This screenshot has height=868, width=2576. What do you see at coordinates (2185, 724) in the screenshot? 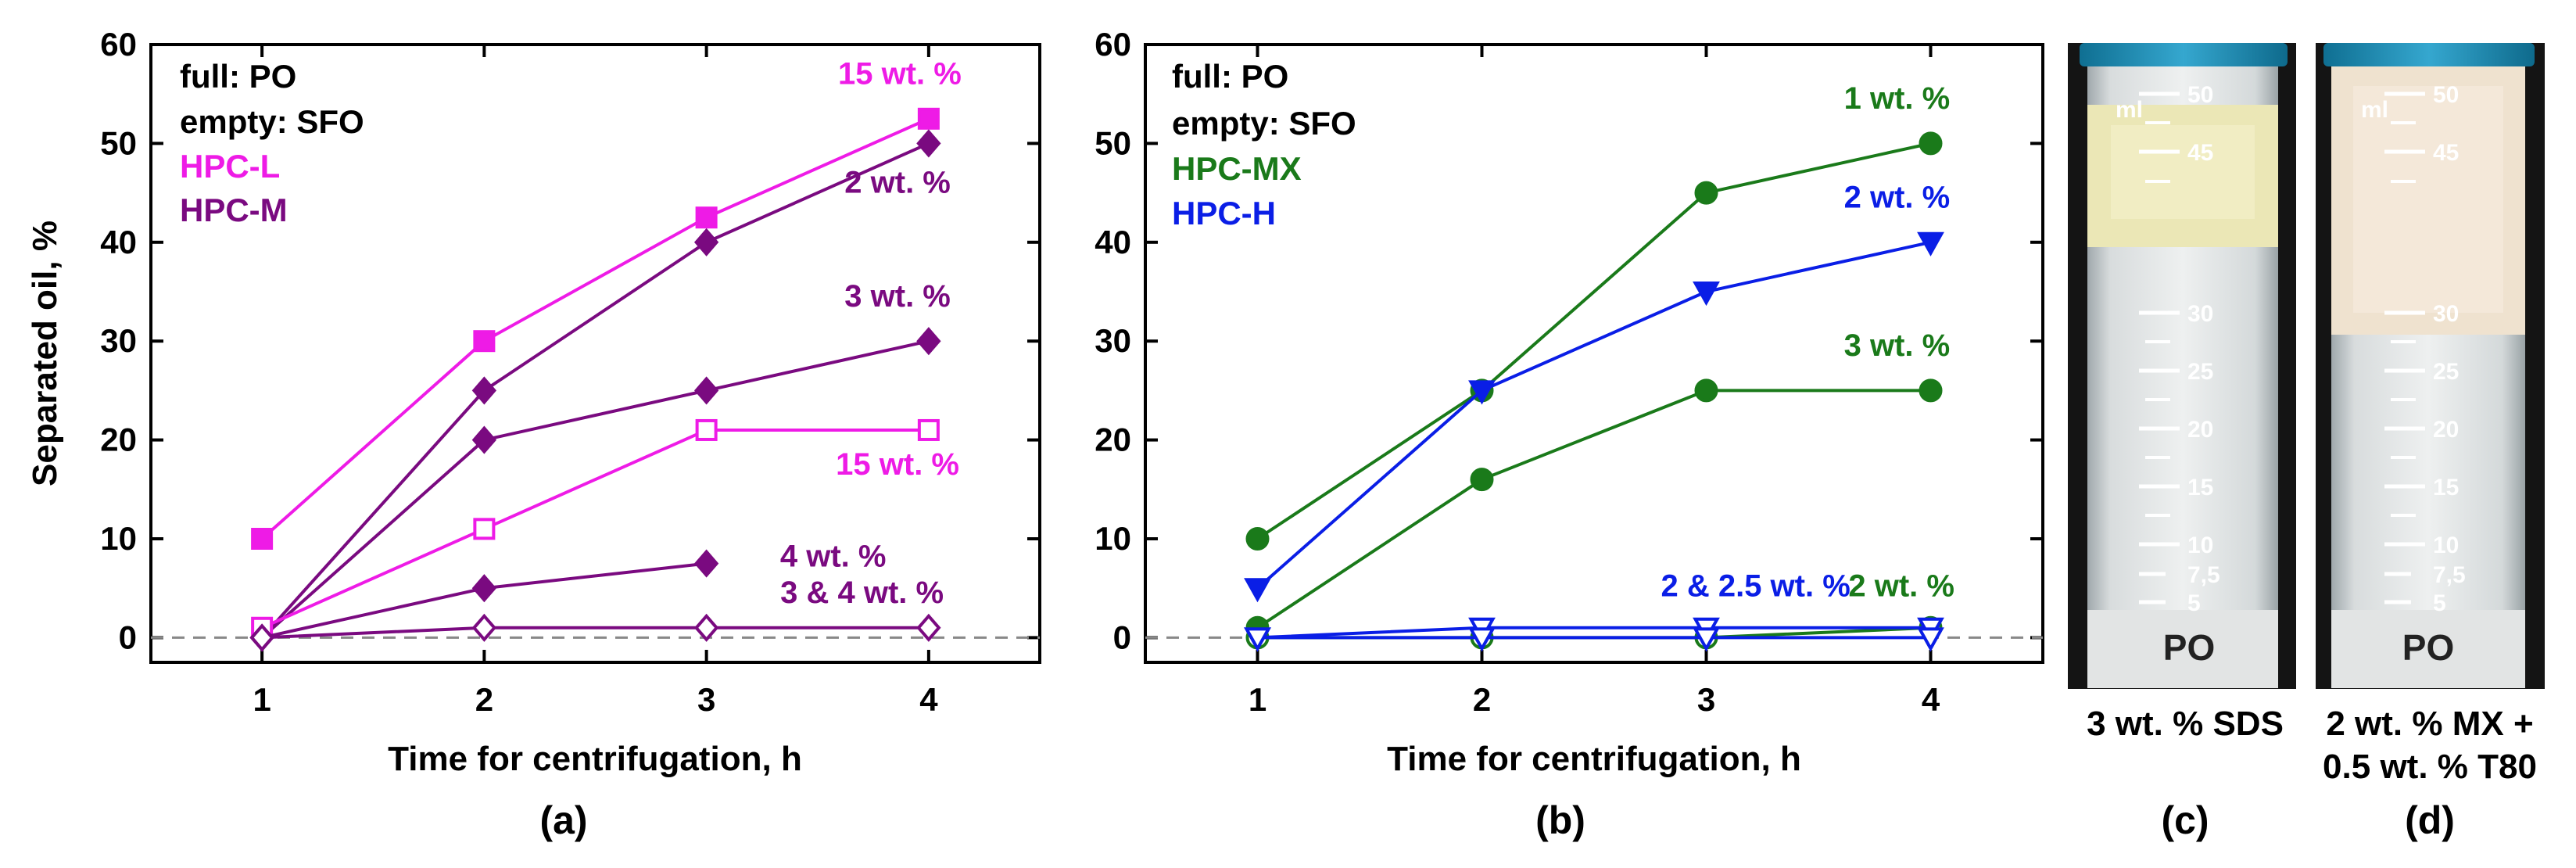
I see `photo-c-caption-0: 3 wt. % SDS` at bounding box center [2185, 724].